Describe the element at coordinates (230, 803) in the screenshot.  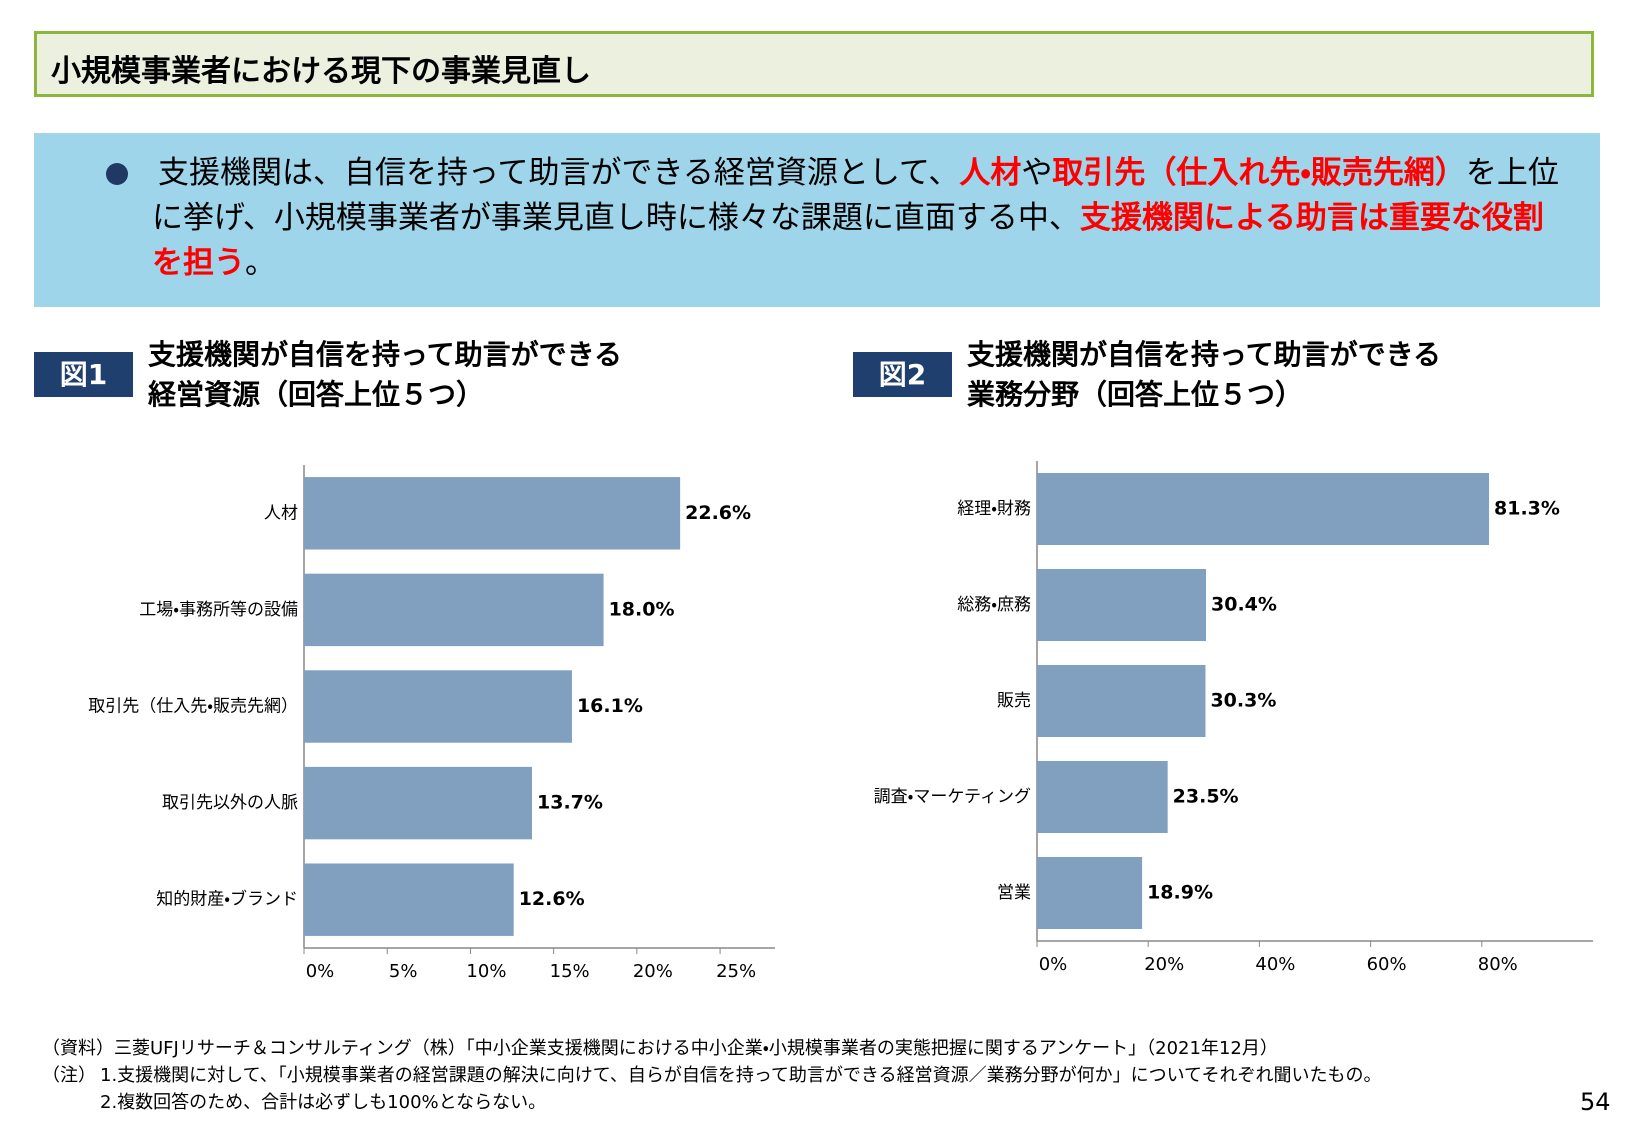
I see `category-label: 取引先以外の人脈` at that location.